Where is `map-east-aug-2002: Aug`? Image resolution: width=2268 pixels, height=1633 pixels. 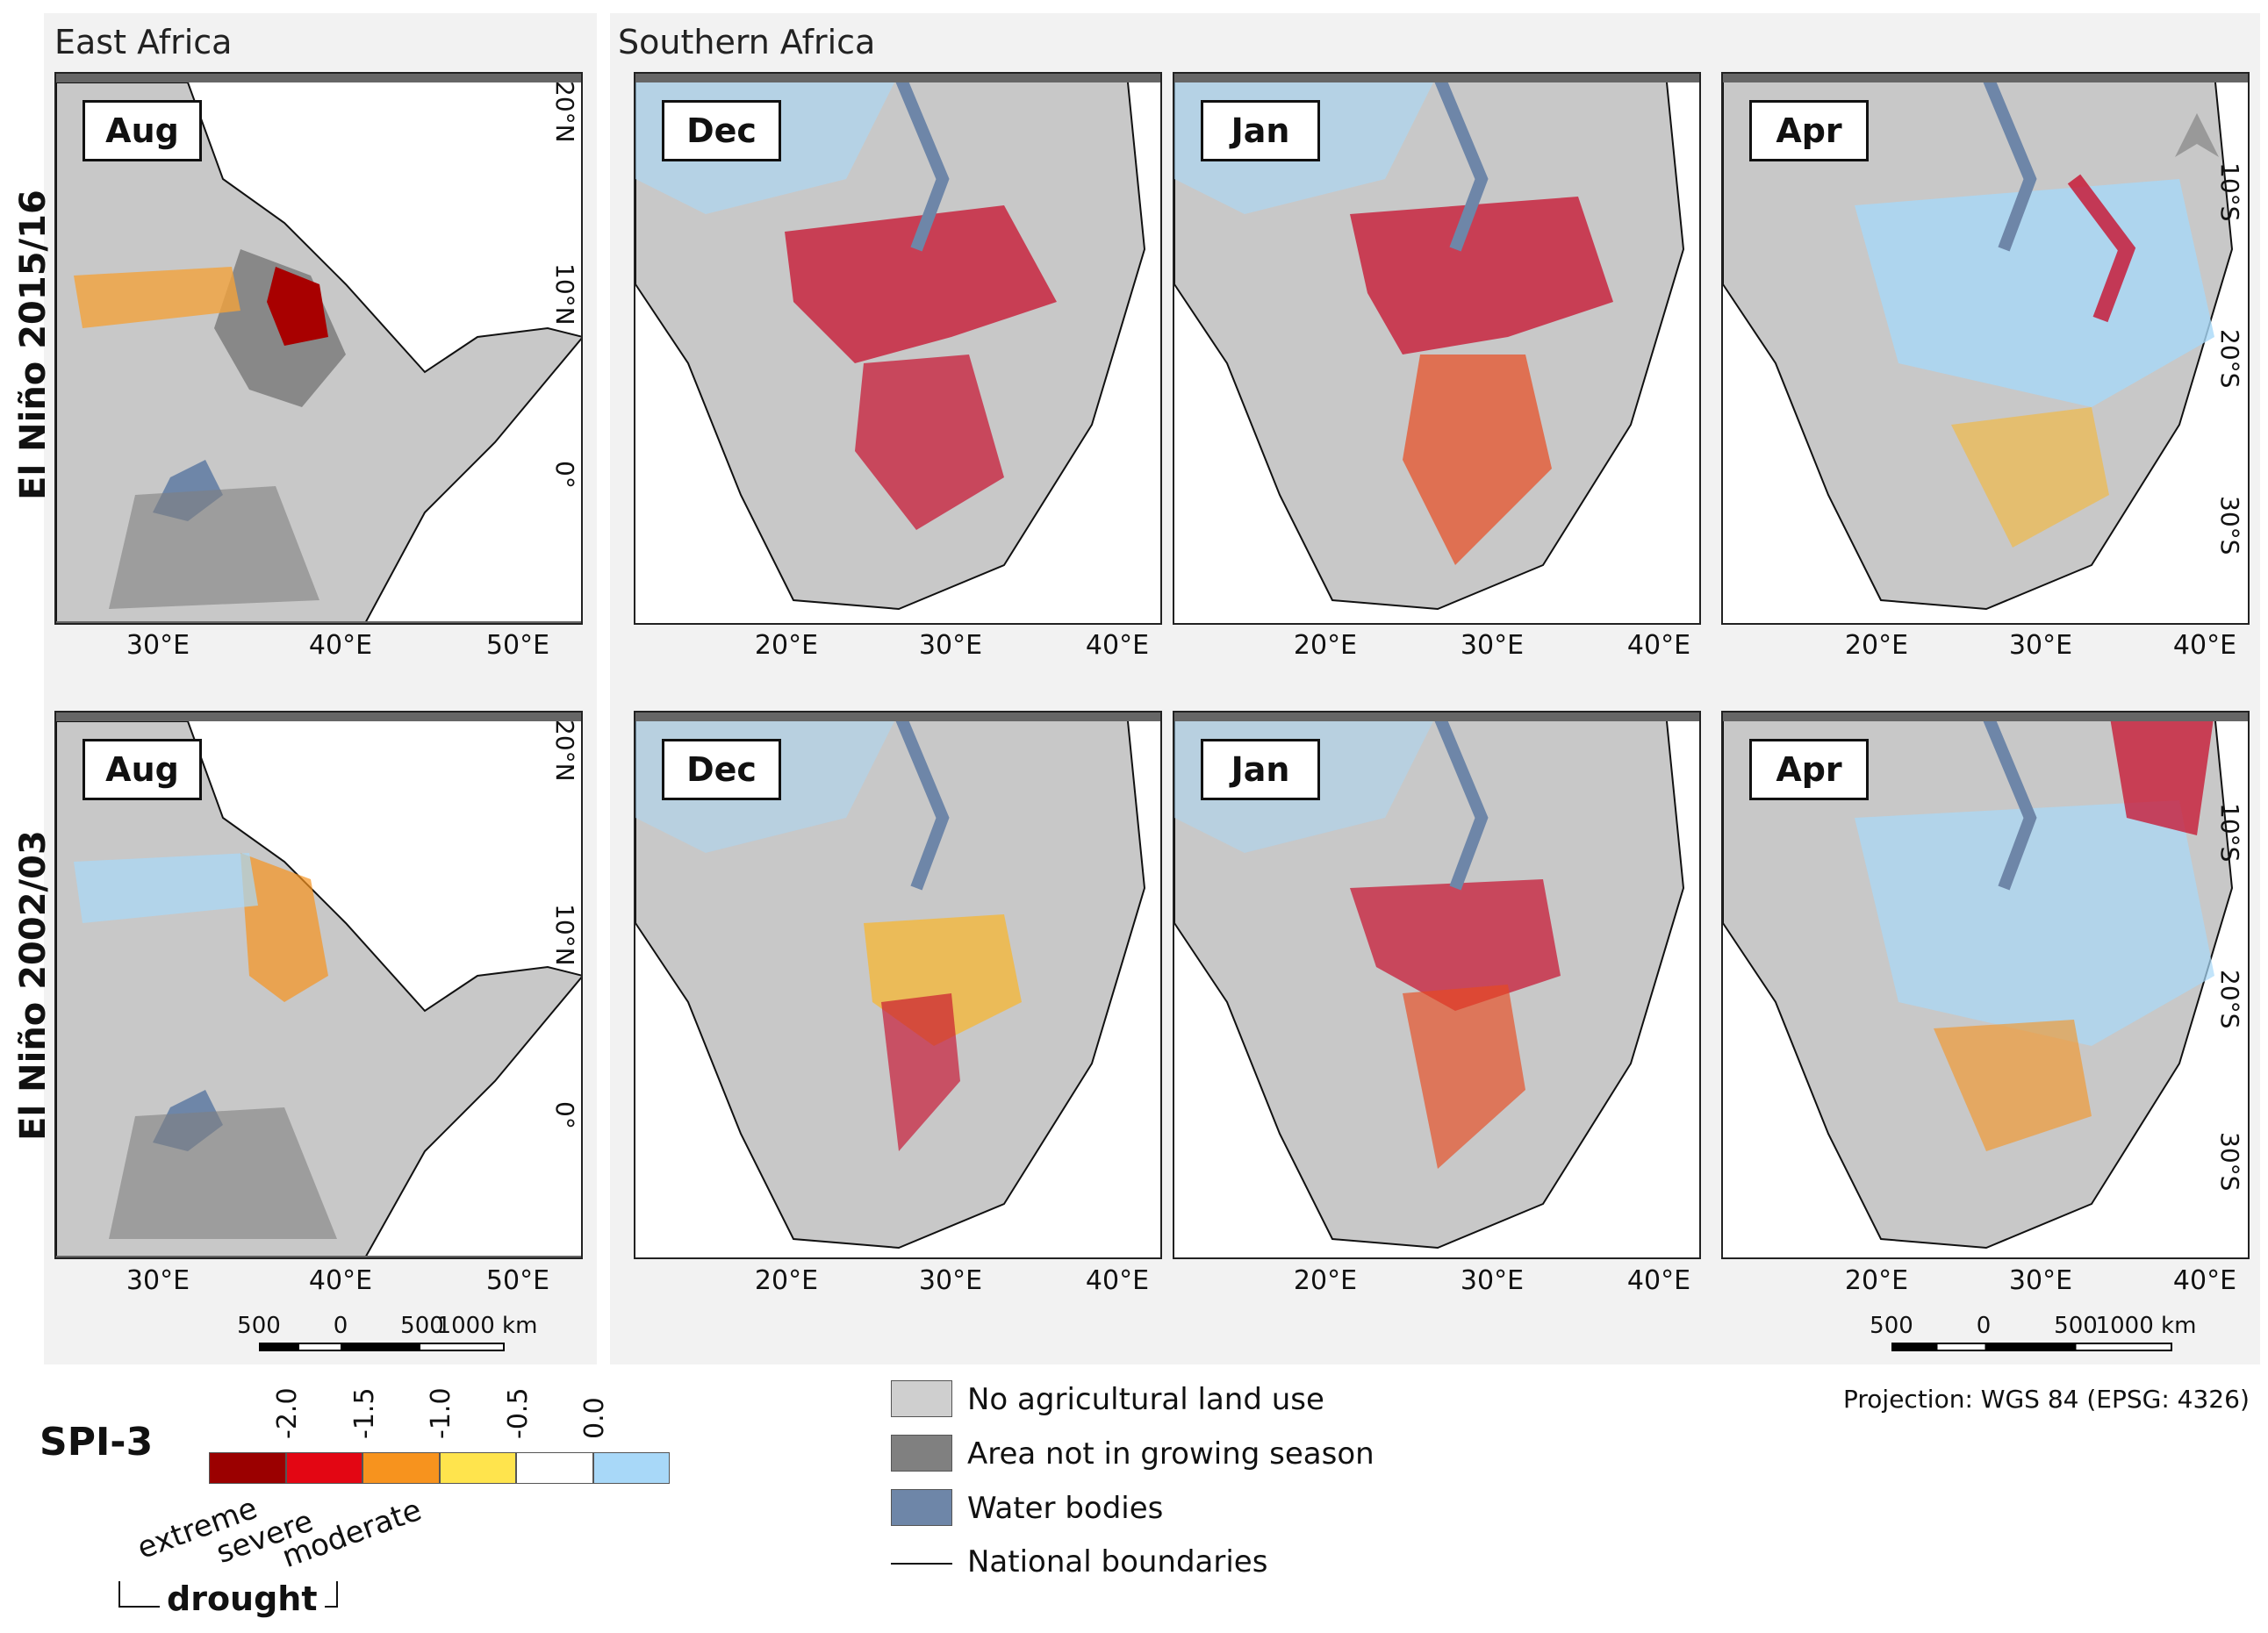 map-east-aug-2002: Aug is located at coordinates (318, 985).